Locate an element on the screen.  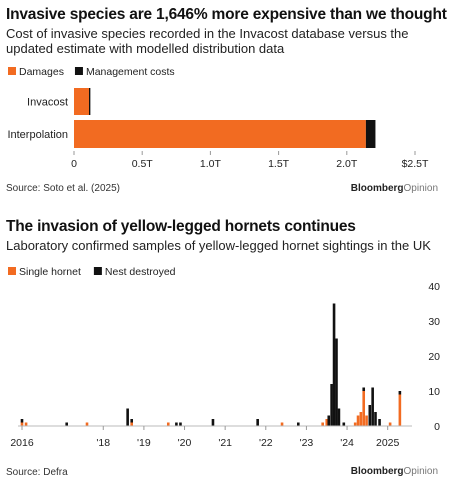
x-tick-label-5: '21 is located at coordinates (225, 443).